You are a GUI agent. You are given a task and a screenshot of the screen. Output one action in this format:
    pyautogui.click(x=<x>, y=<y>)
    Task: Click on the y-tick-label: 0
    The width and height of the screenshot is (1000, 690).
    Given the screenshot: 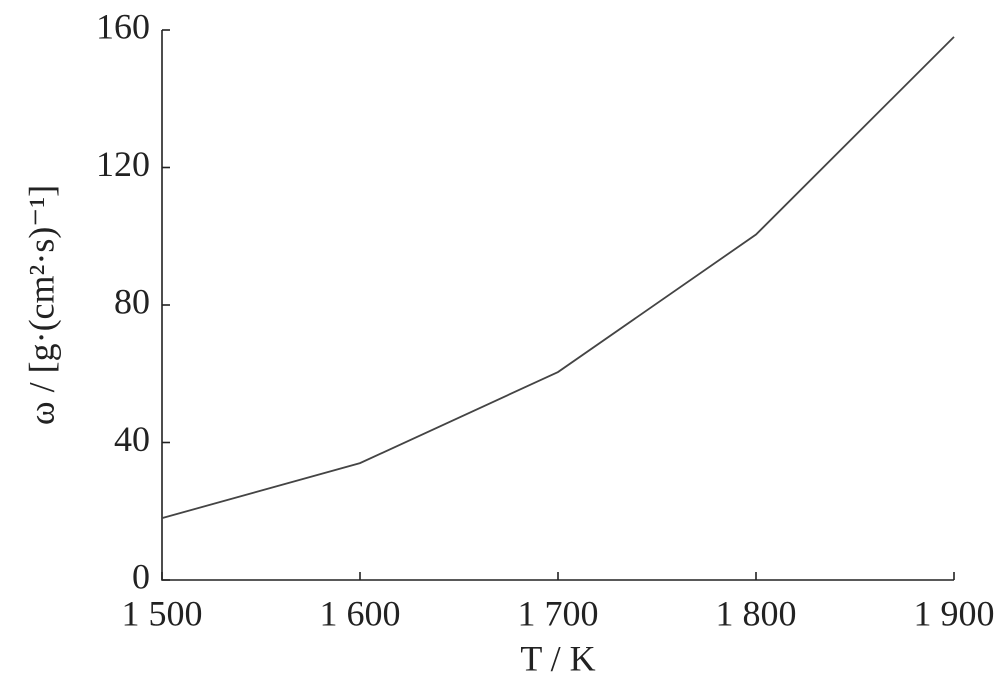 What is the action you would take?
    pyautogui.click(x=141, y=576)
    